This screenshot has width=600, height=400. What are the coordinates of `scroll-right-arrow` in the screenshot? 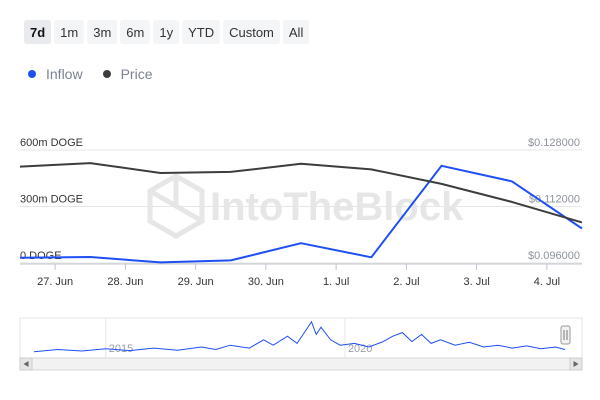 It's located at (576, 364).